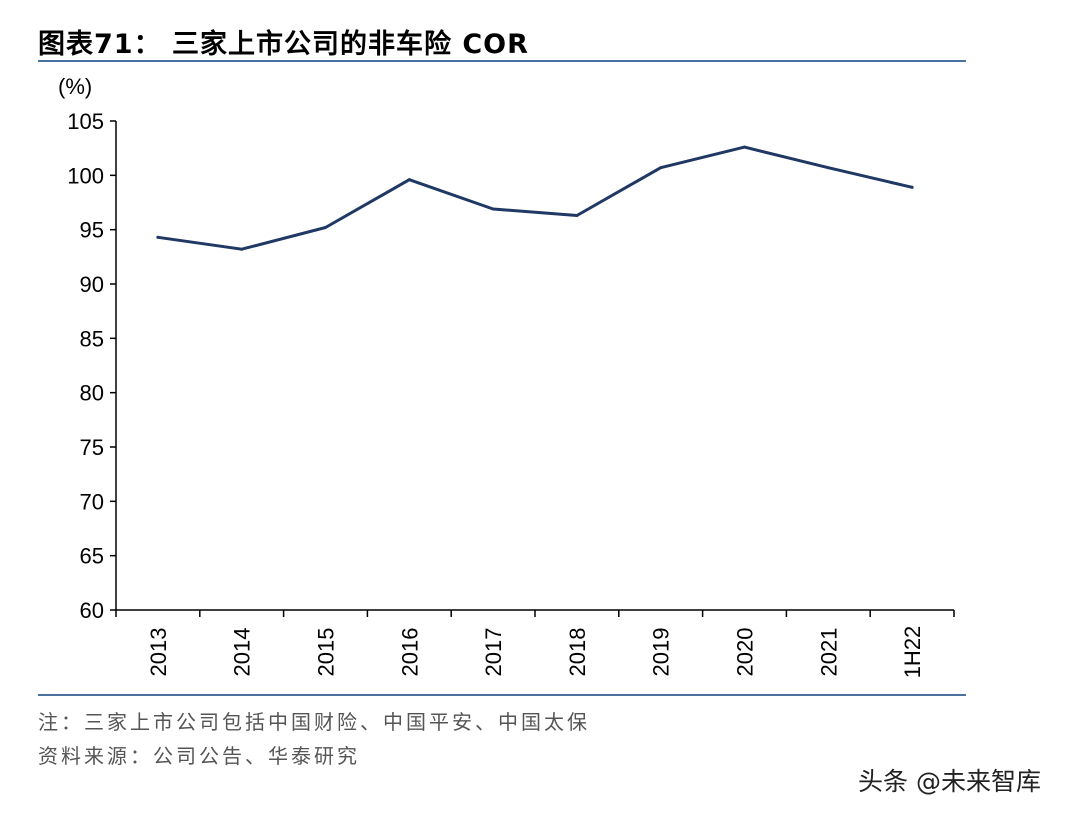 The image size is (1080, 815). Describe the element at coordinates (409, 652) in the screenshot. I see `x-tick-label: 2016` at that location.